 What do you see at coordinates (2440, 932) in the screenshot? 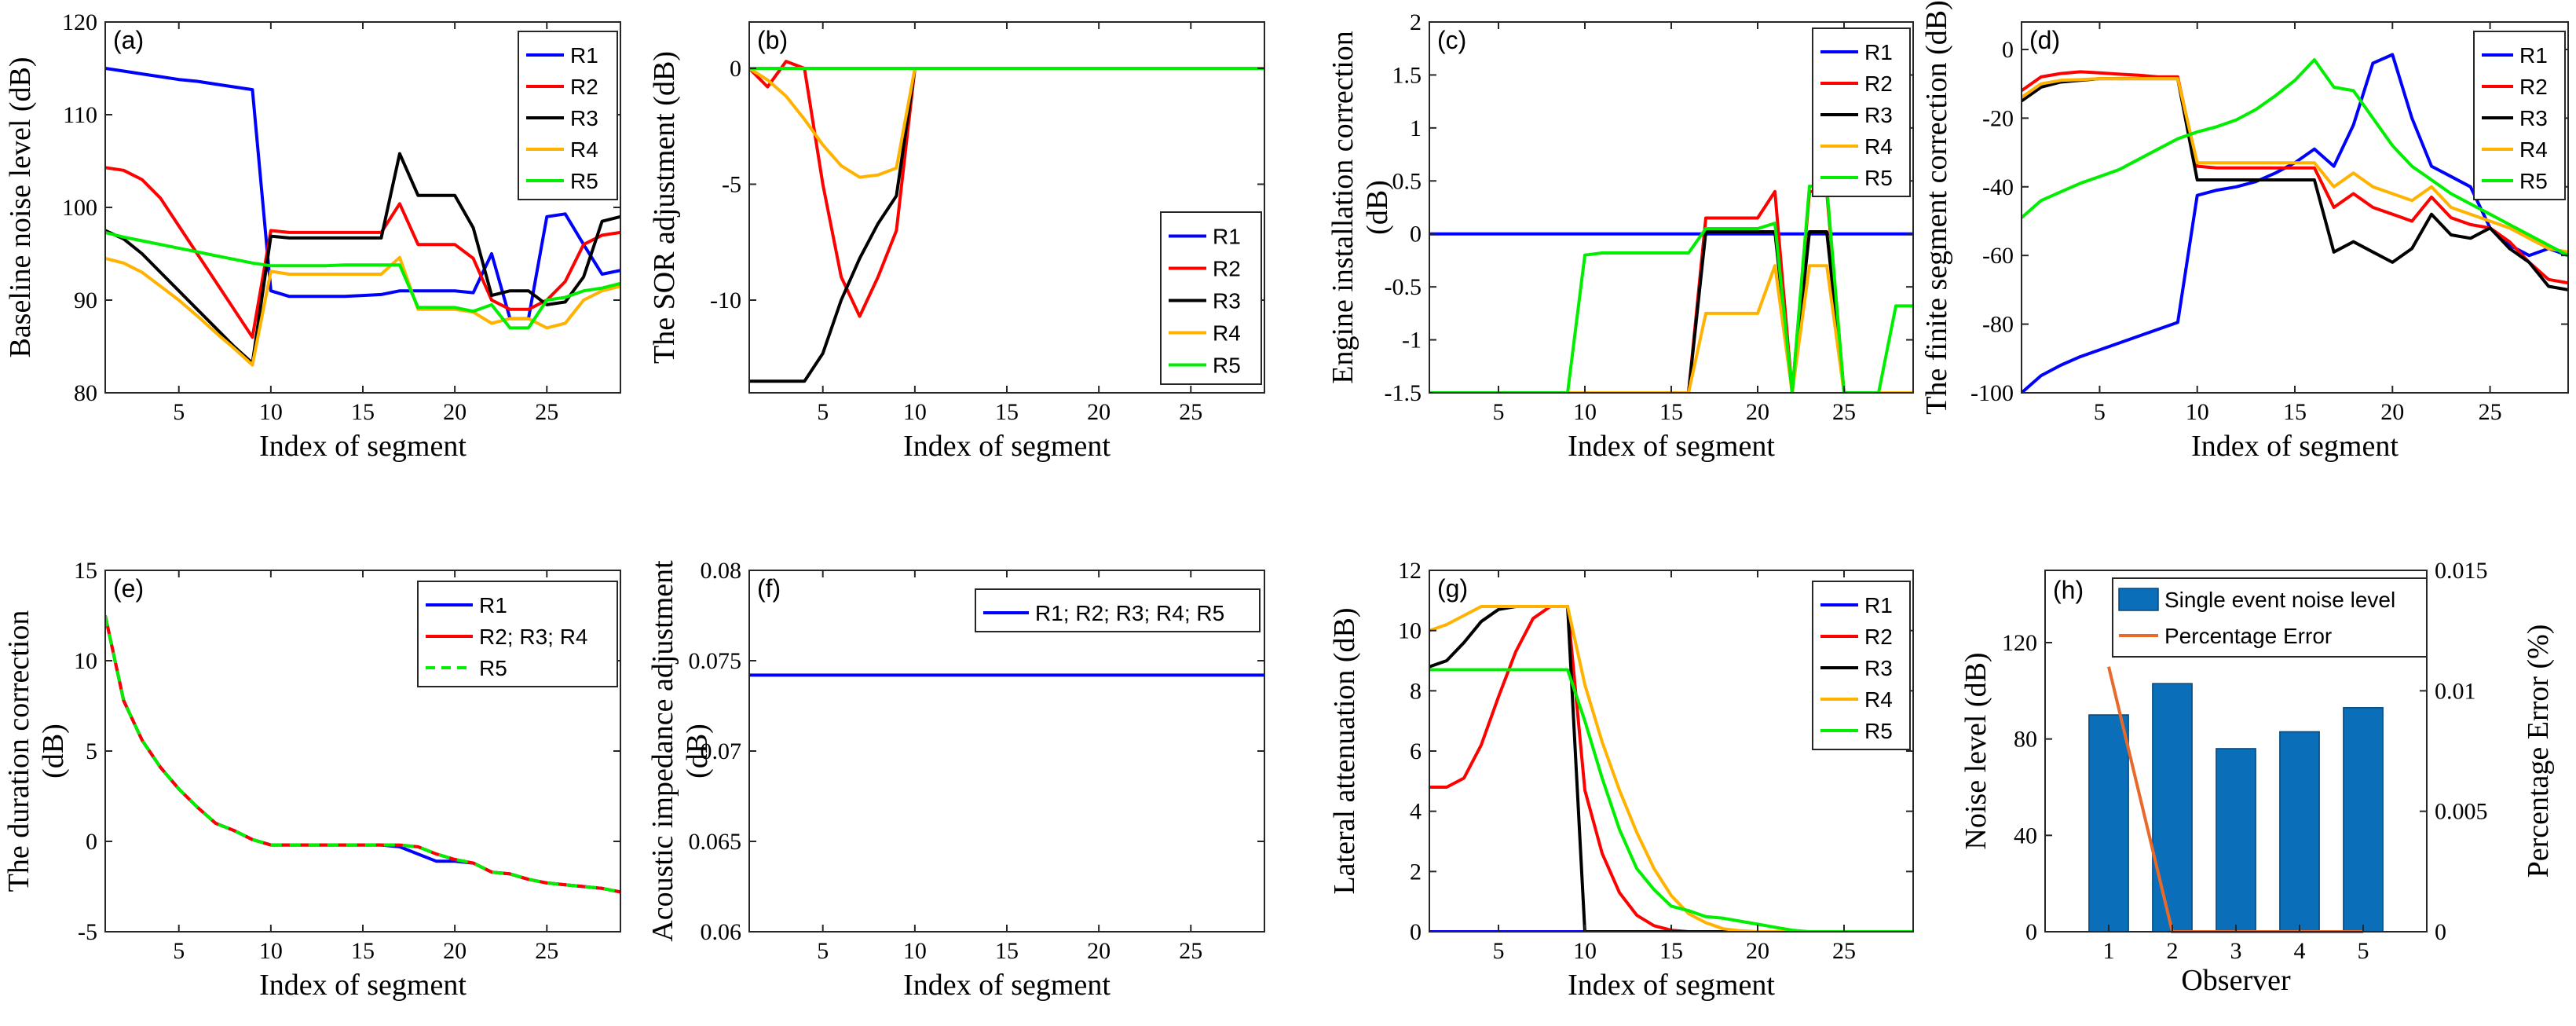
I see `y-right-tick-label: 0` at bounding box center [2440, 932].